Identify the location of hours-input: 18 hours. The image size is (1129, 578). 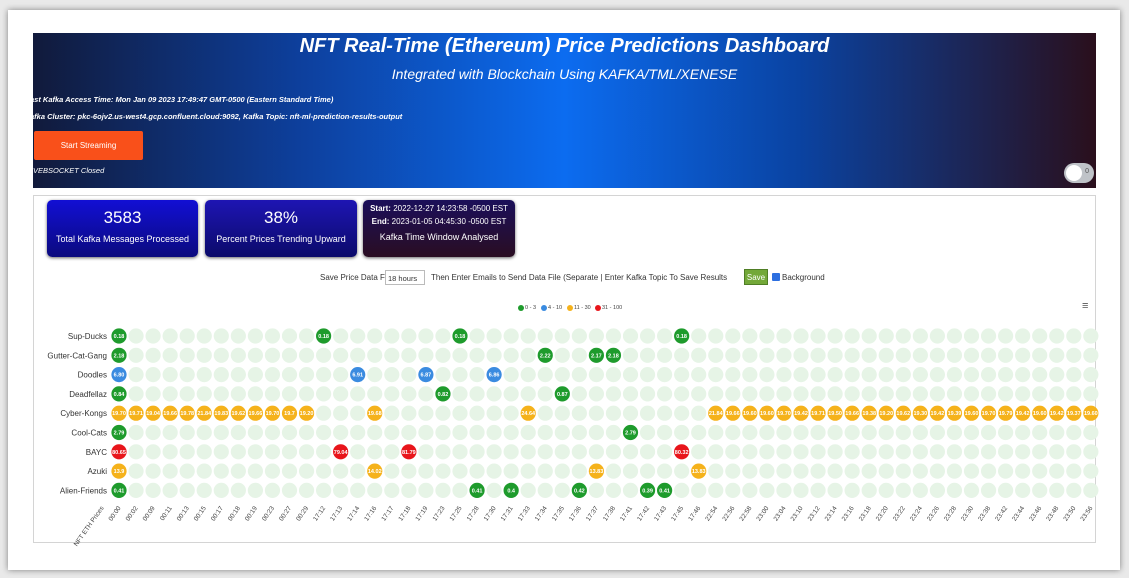
(405, 277).